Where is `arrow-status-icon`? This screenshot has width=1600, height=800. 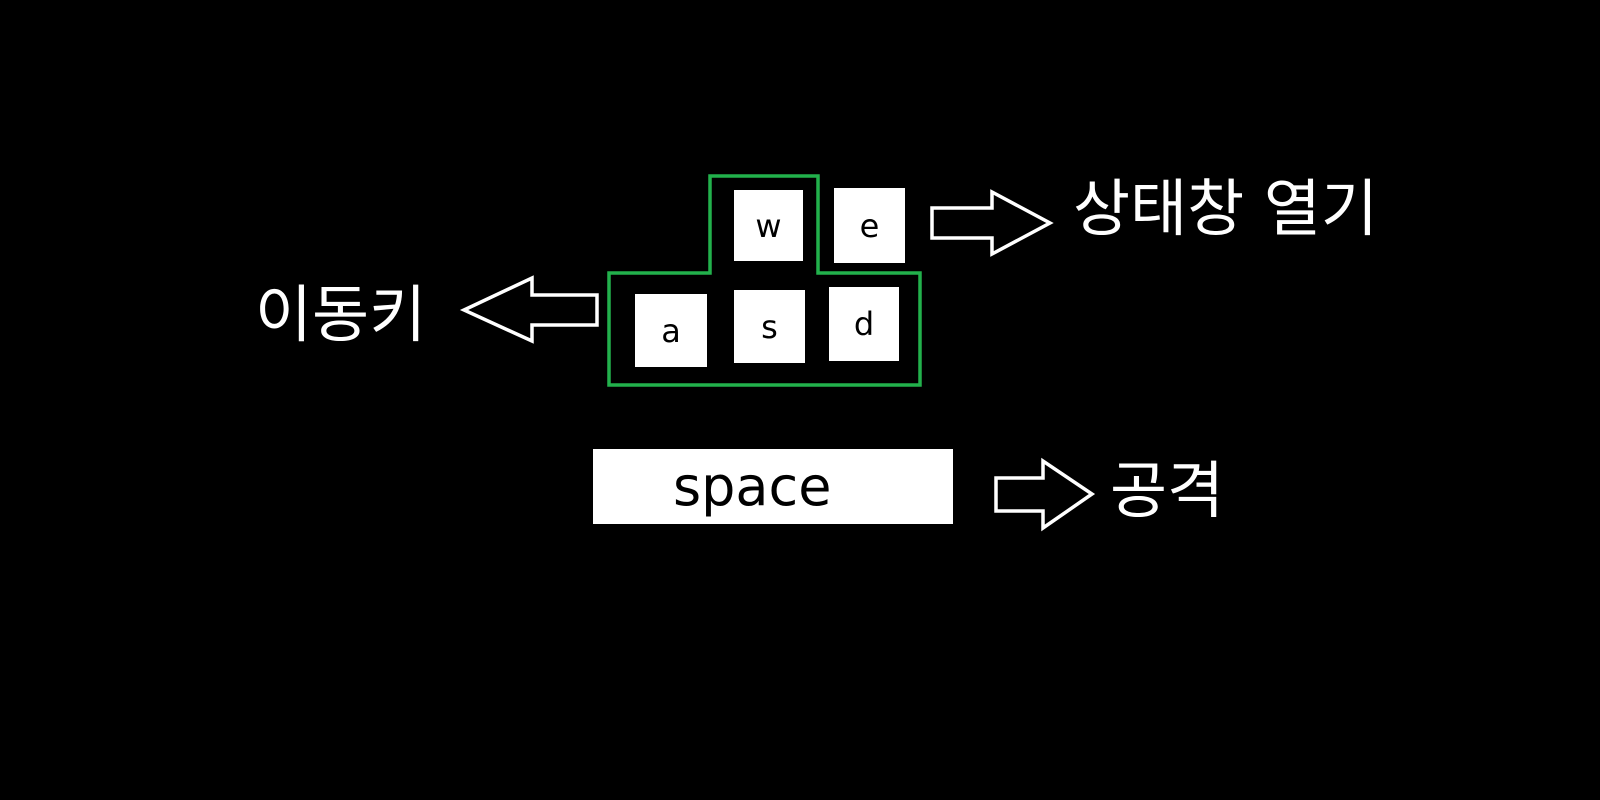 arrow-status-icon is located at coordinates (992, 223).